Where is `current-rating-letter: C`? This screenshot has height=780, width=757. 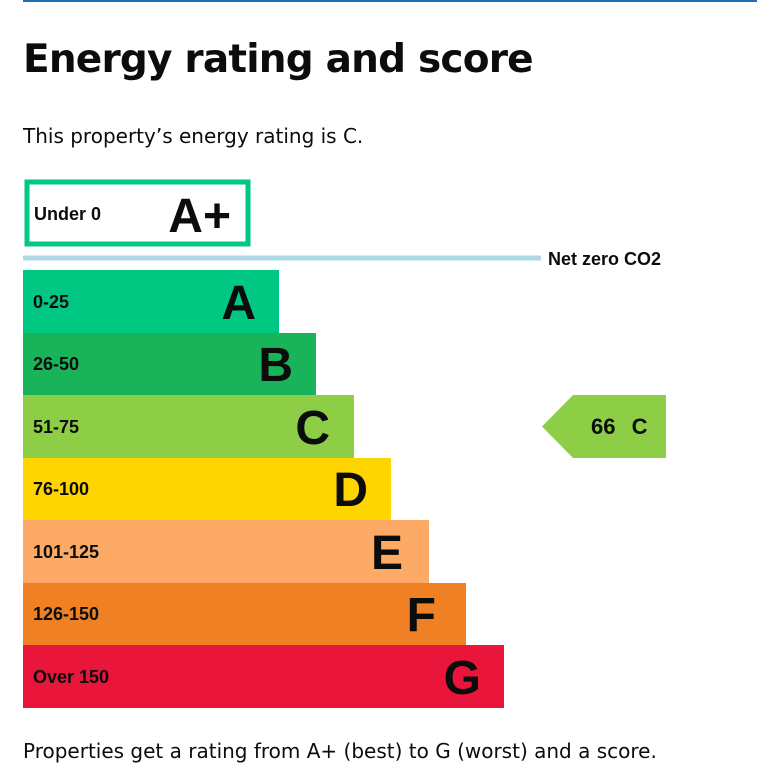
current-rating-letter: C is located at coordinates (640, 426).